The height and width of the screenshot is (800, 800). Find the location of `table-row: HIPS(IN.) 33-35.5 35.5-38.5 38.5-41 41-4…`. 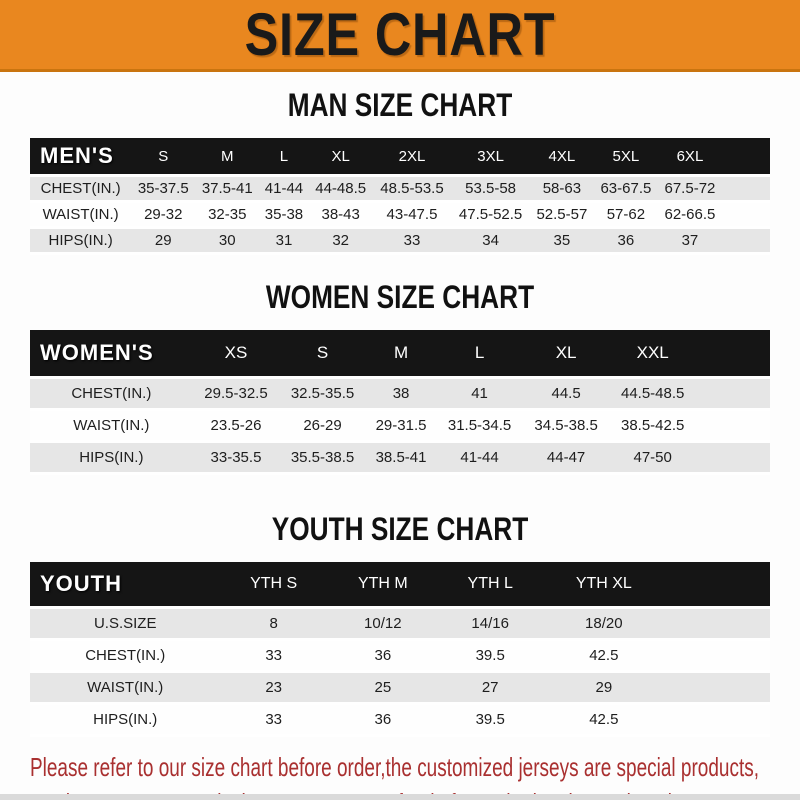

table-row: HIPS(IN.) 33-35.5 35.5-38.5 38.5-41 41-4… is located at coordinates (400, 457).